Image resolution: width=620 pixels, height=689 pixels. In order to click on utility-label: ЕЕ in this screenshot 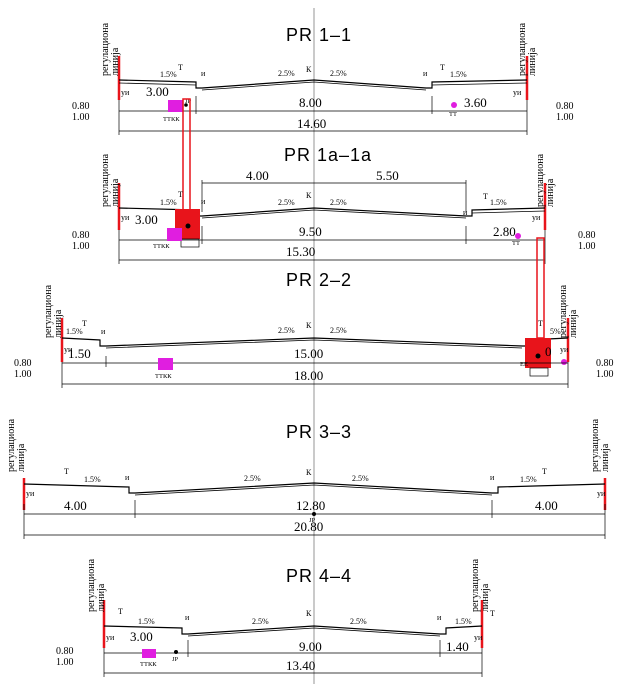, I will do `click(524, 364)`.